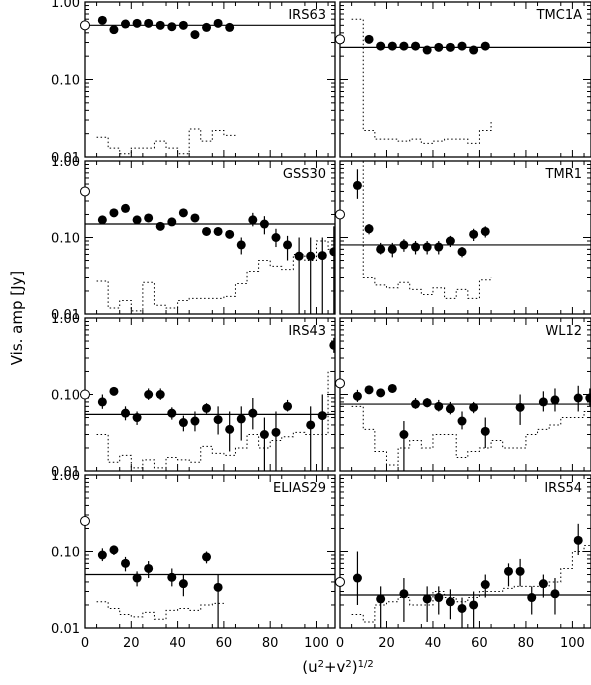 This screenshot has height=685, width=591. Describe the element at coordinates (338, 667) in the screenshot. I see `x-axis-label: (u2+v2)1/2` at that location.